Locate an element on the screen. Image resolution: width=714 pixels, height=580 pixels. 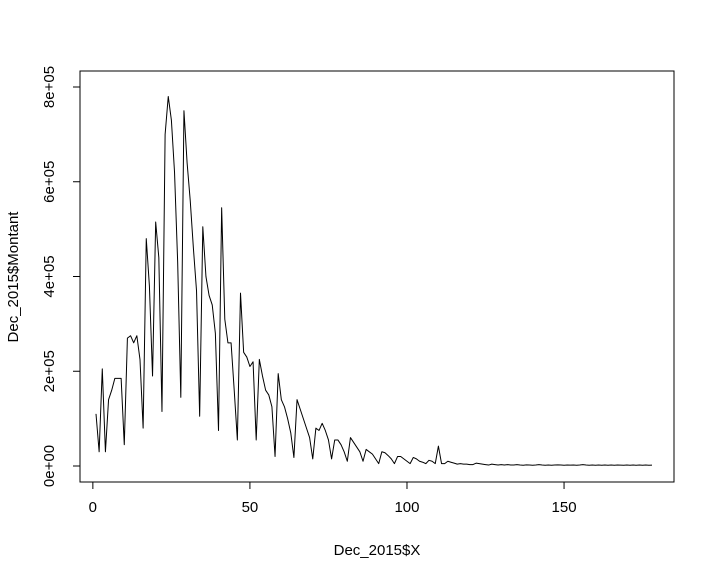
x-axis-label: Dec_2015$X is located at coordinates (377, 550).